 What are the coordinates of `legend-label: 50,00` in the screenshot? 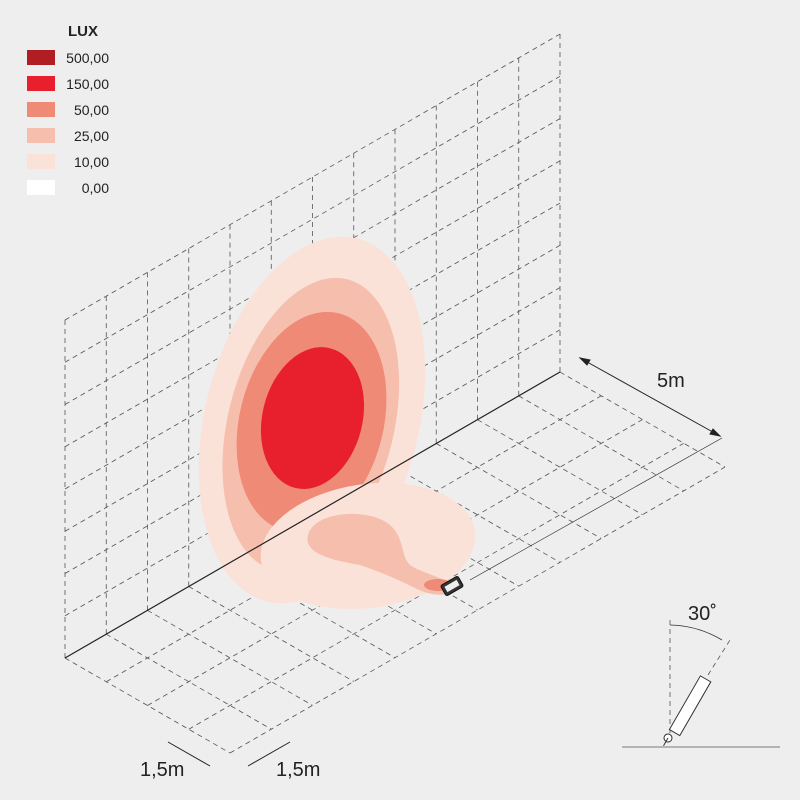 It's located at (91, 110).